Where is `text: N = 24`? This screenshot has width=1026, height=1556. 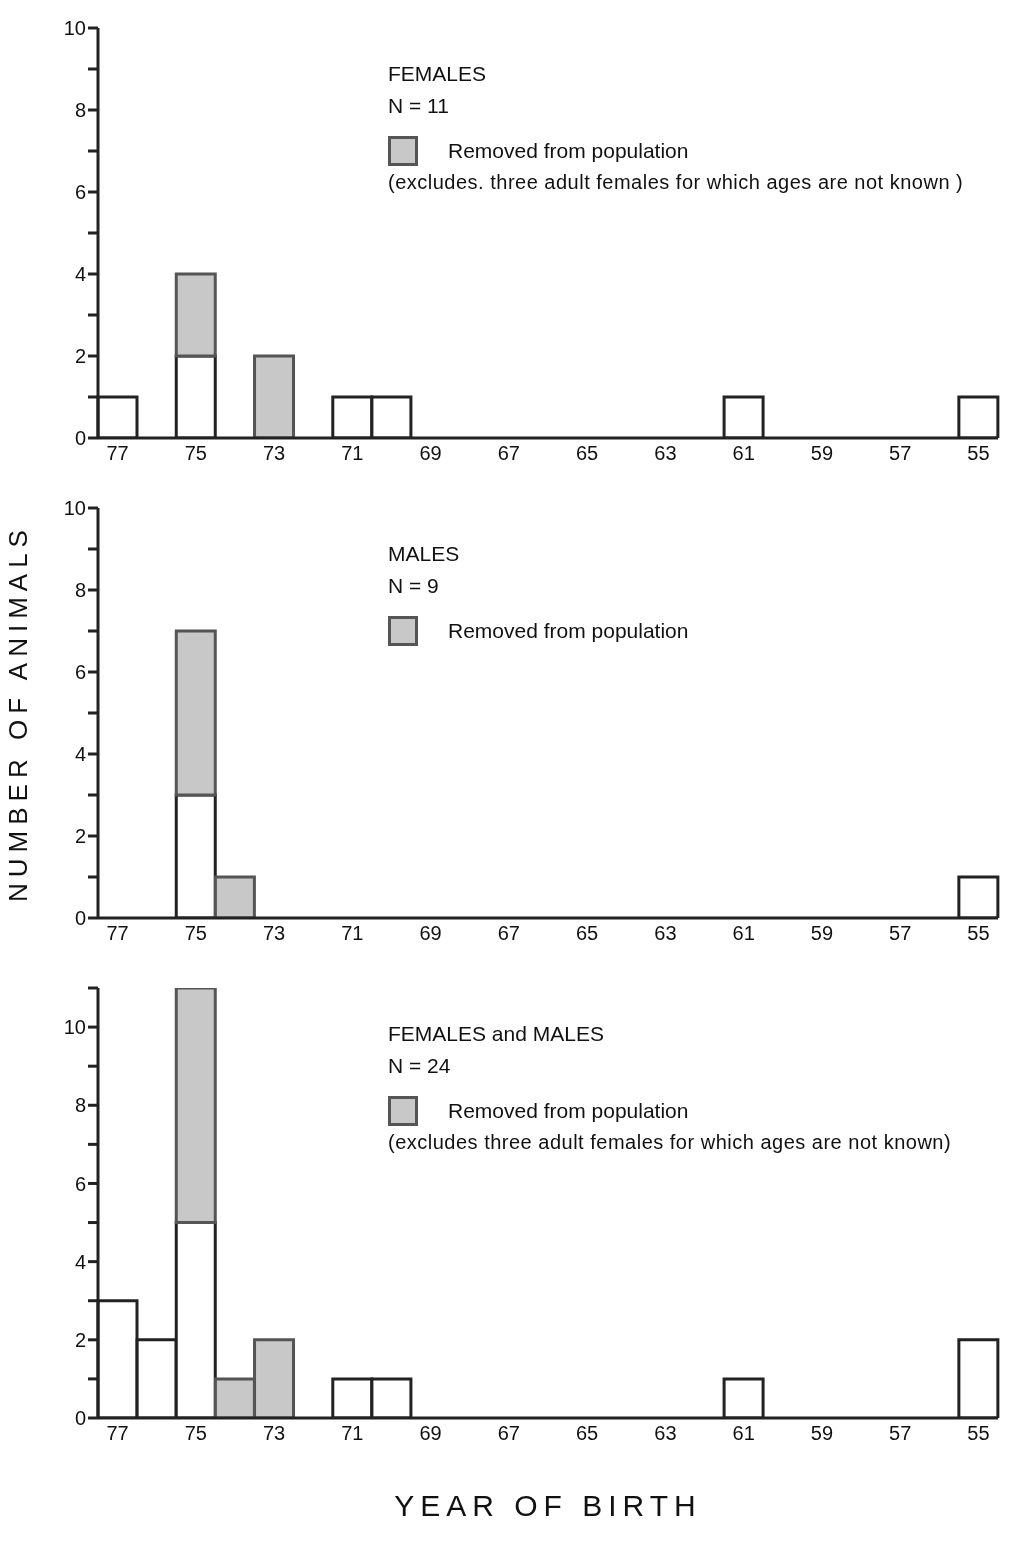
text: N = 24 is located at coordinates (420, 1065).